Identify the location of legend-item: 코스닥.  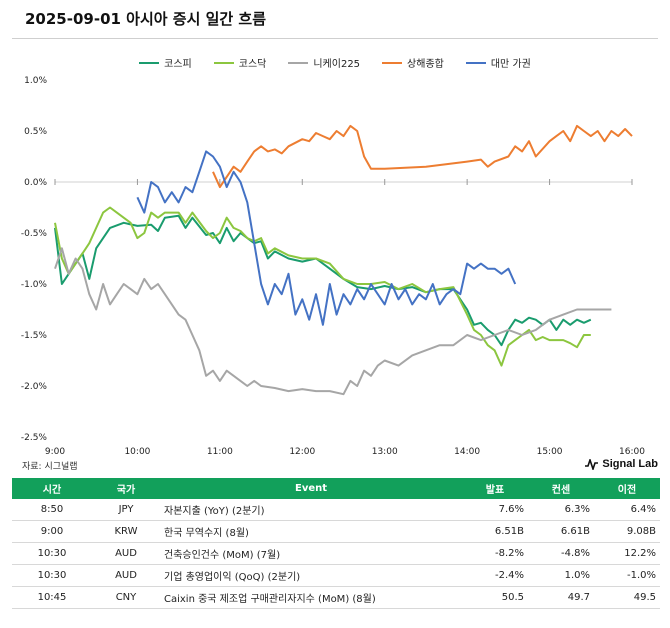
(240, 62).